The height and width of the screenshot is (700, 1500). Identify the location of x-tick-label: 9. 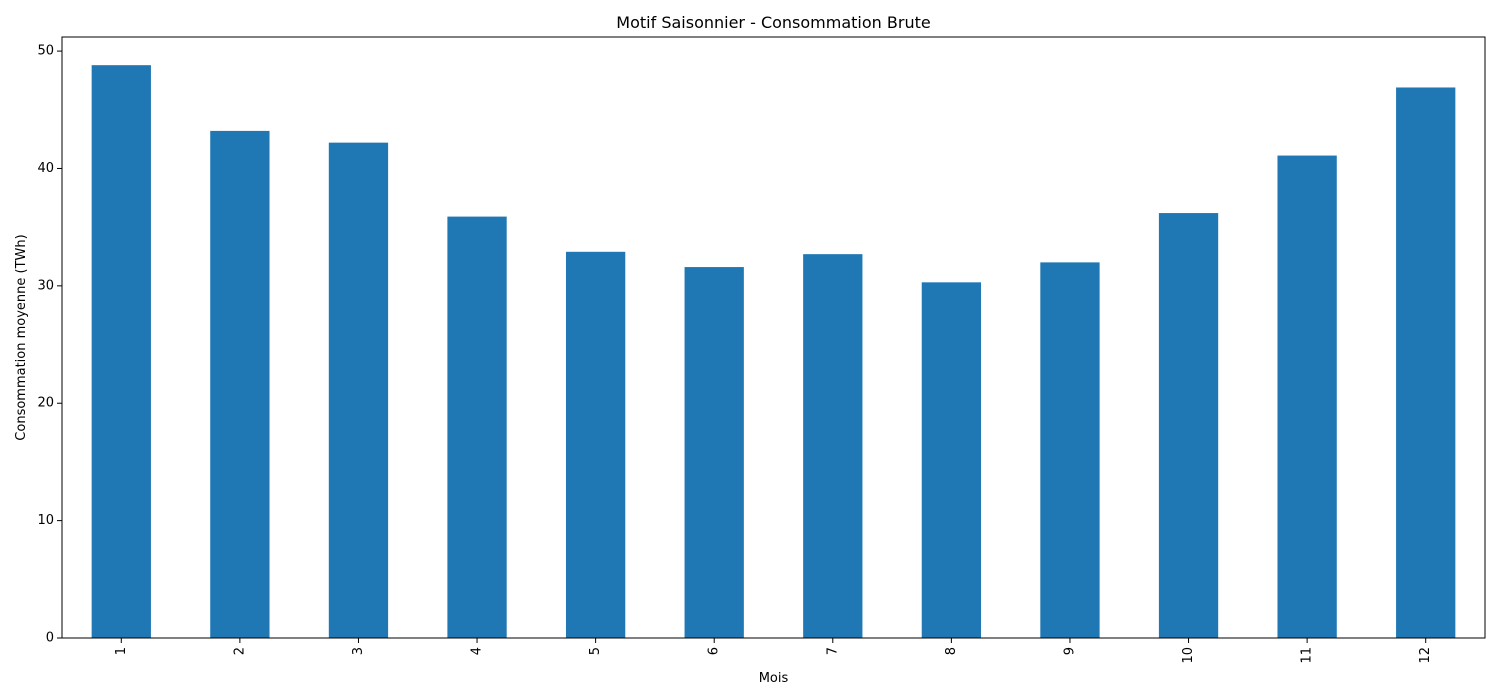
(1069, 651).